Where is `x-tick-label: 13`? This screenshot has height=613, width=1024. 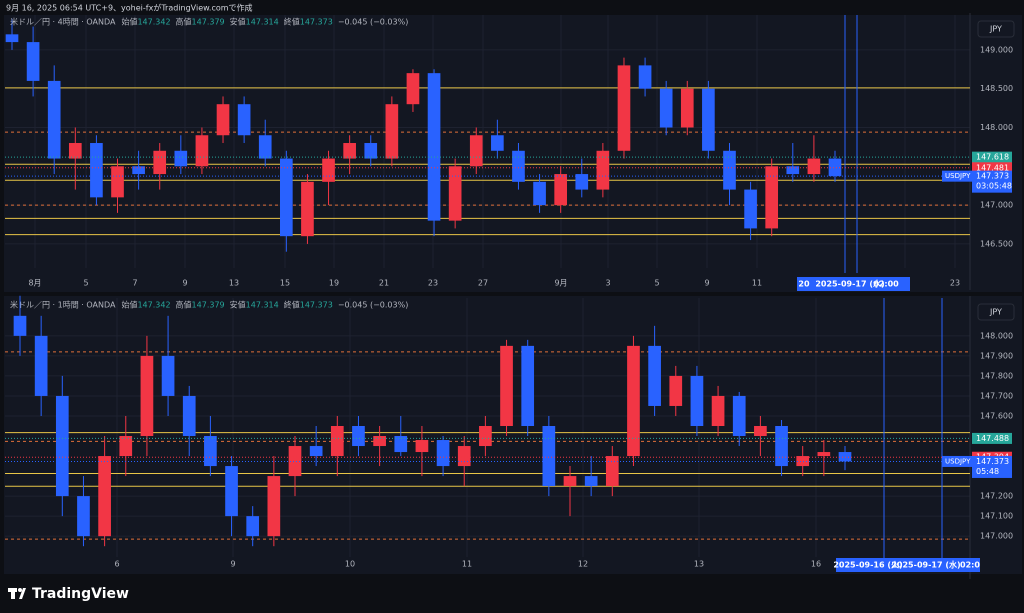
x-tick-label: 13 is located at coordinates (699, 564).